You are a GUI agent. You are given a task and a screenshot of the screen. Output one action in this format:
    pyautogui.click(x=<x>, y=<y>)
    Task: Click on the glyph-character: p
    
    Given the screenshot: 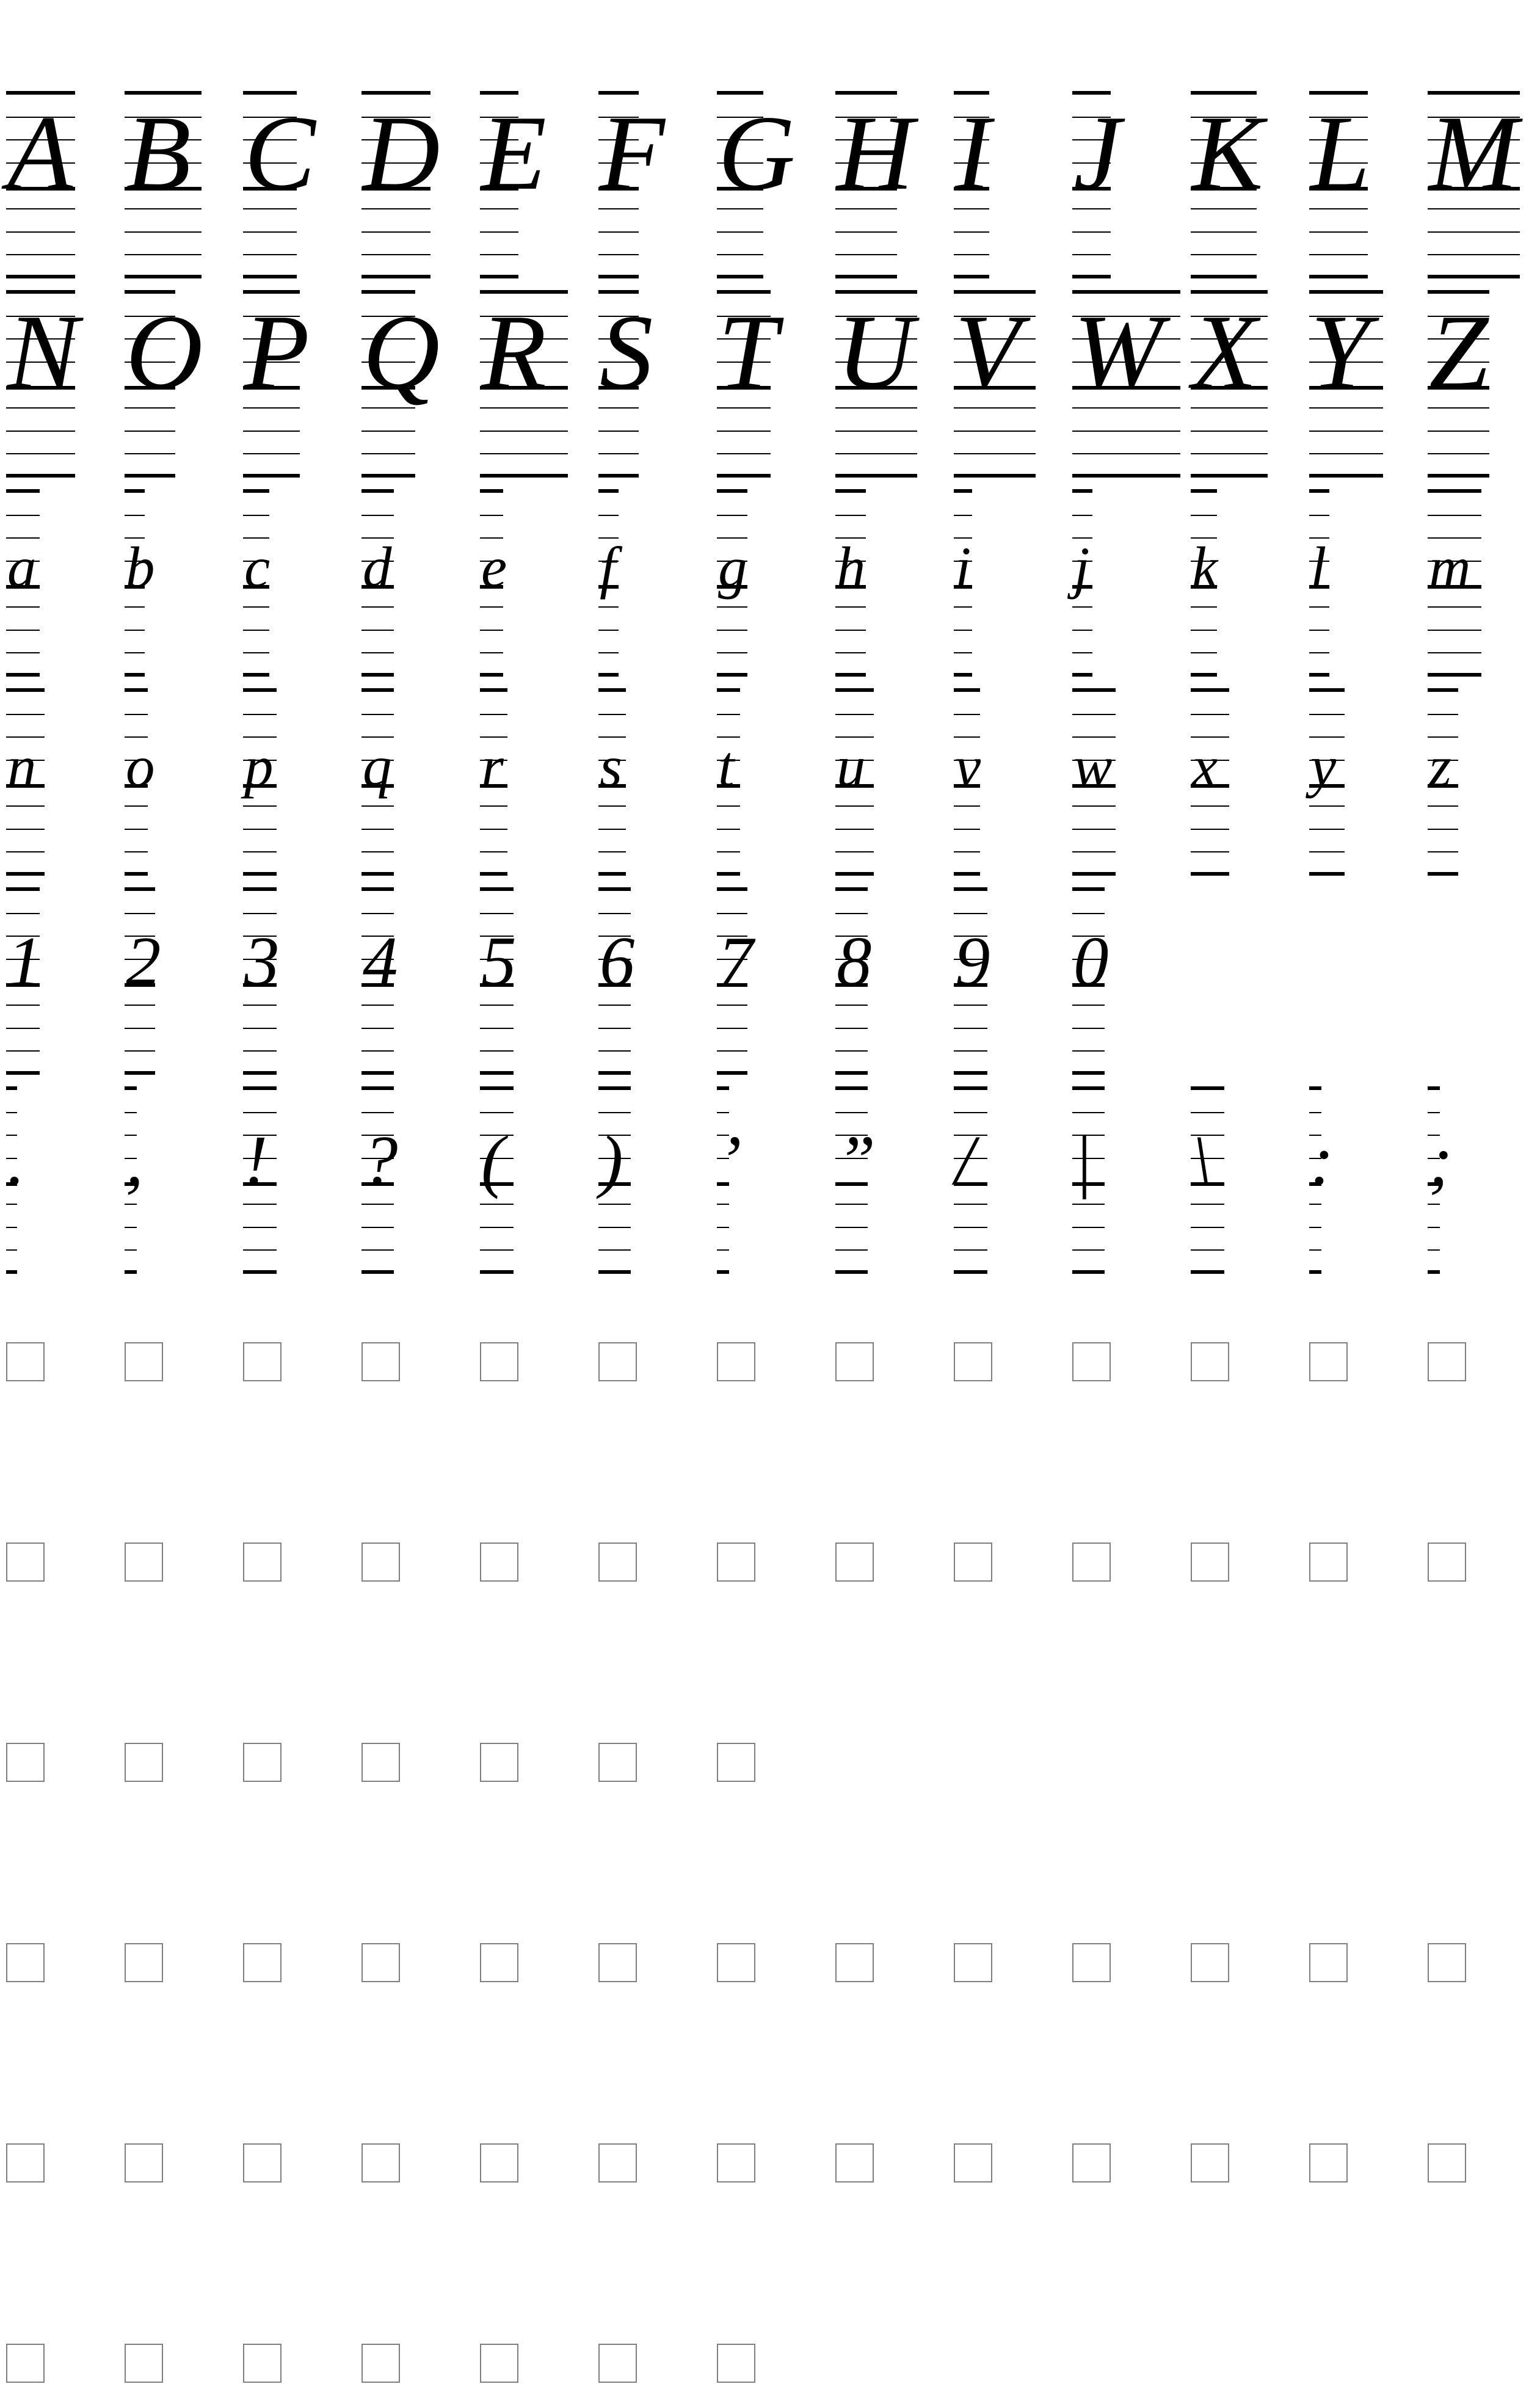 What is the action you would take?
    pyautogui.click(x=257, y=766)
    